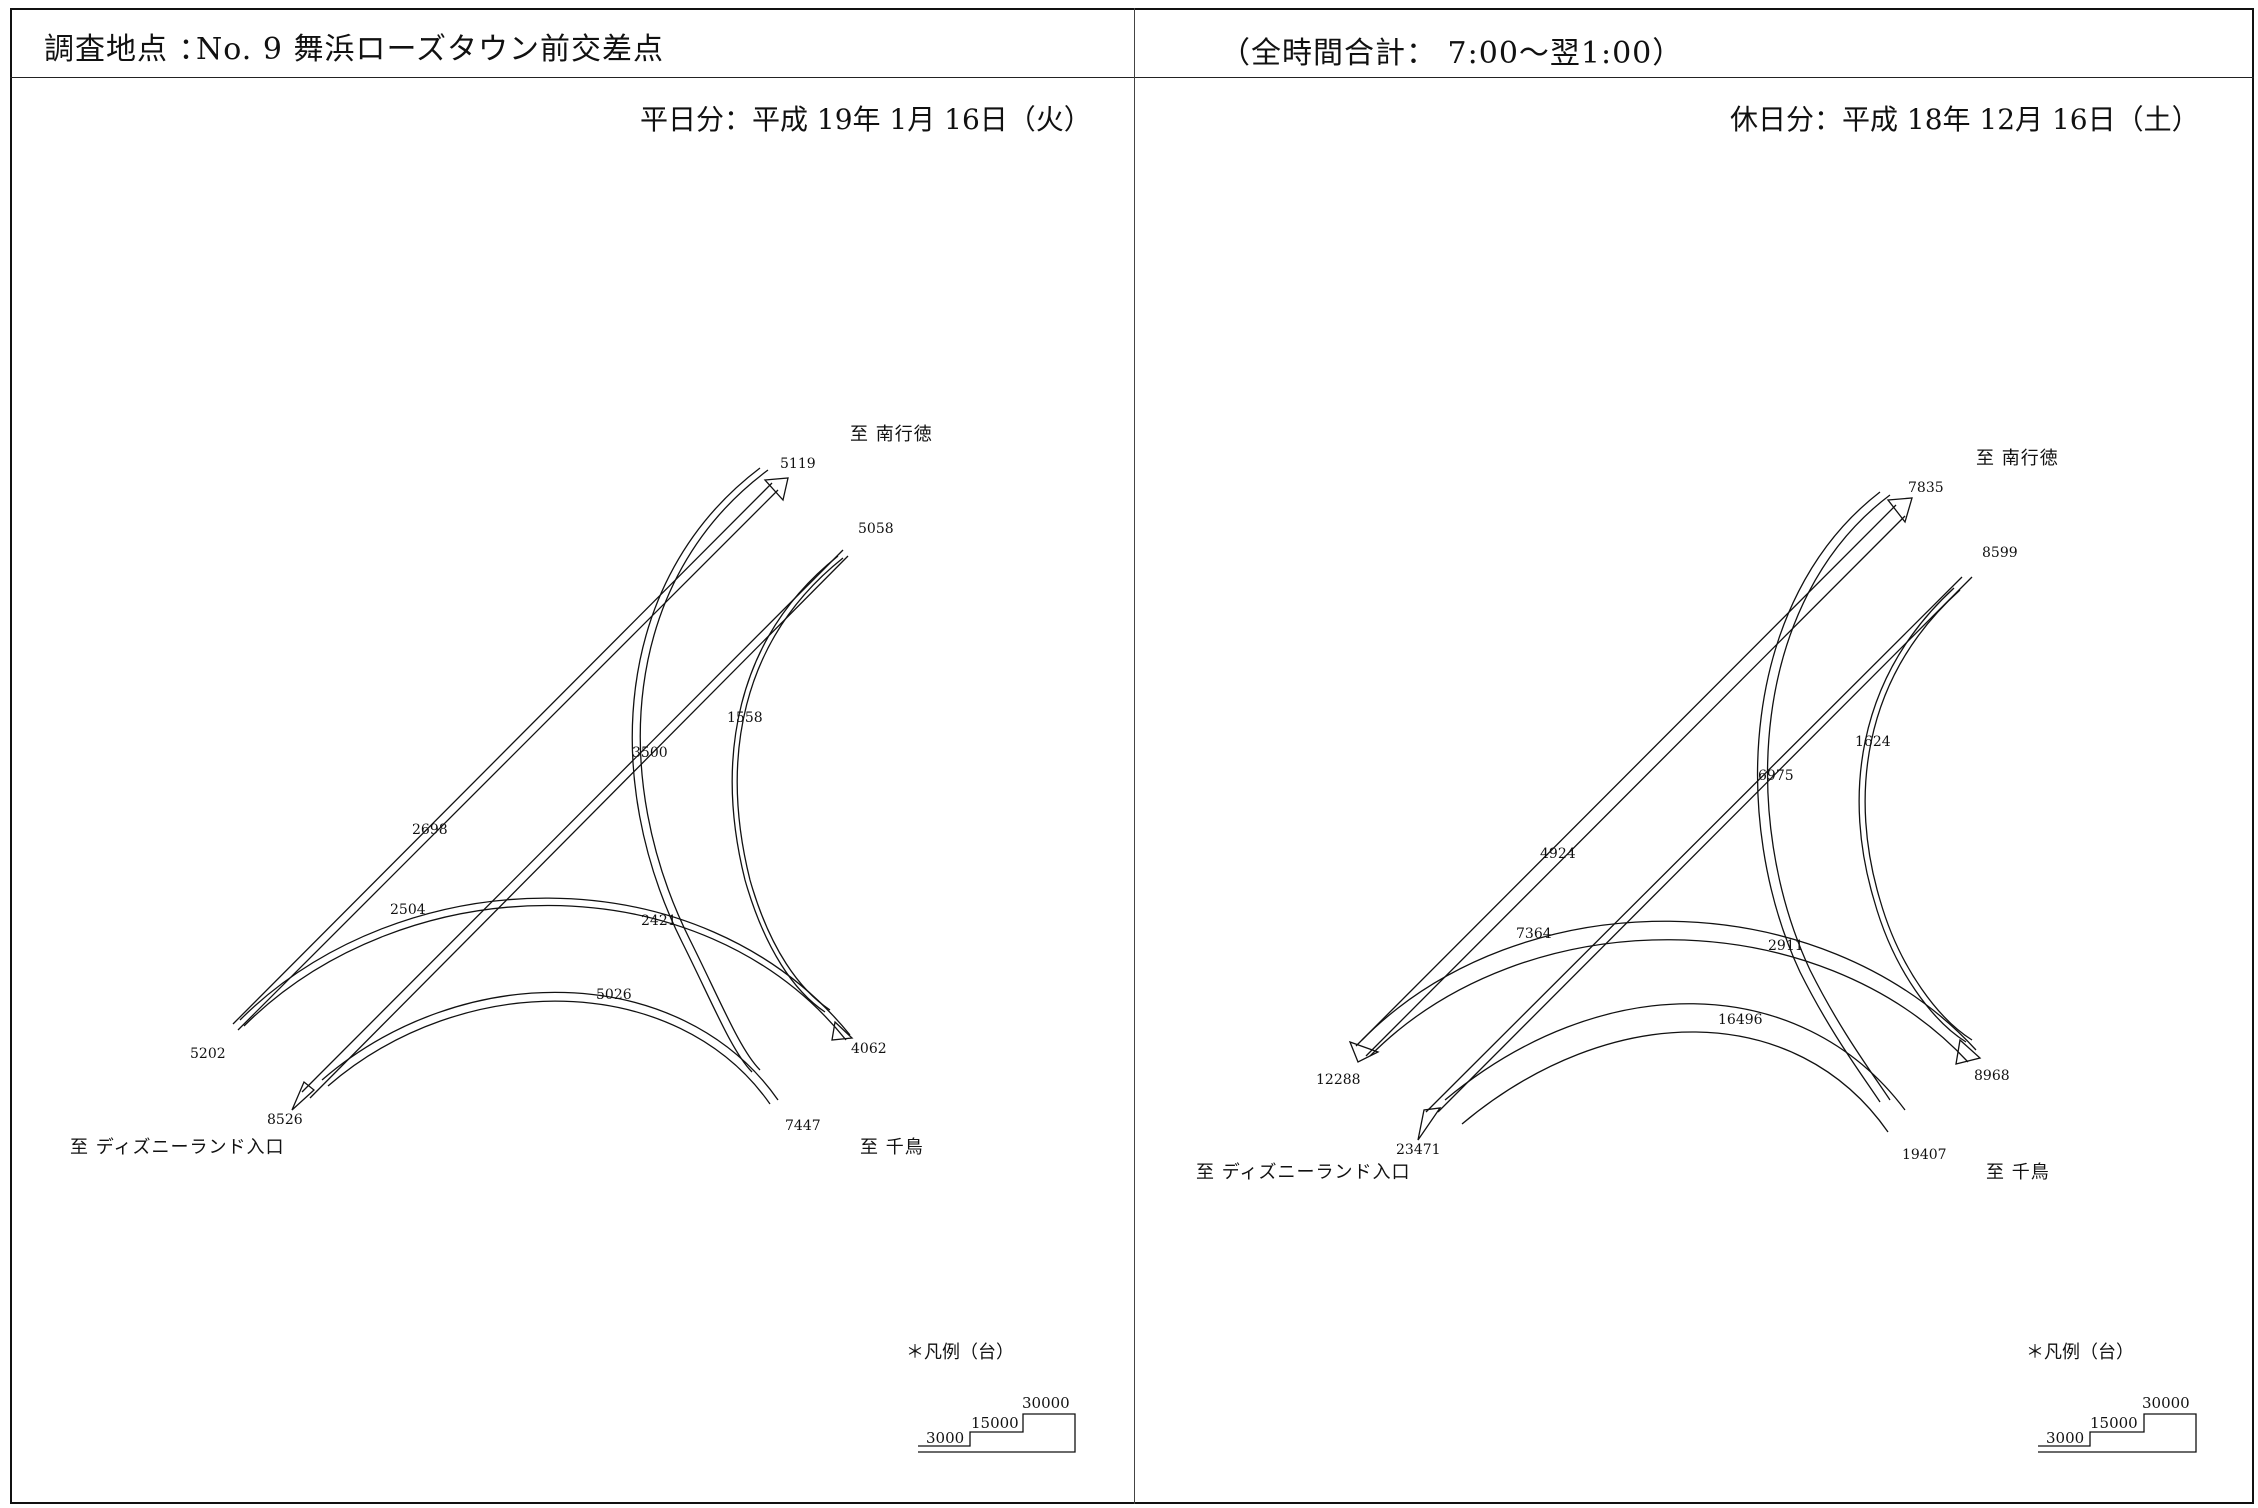  Describe the element at coordinates (960, 1352) in the screenshot. I see `weekday-legend-title: ＊凡例（台）` at that location.